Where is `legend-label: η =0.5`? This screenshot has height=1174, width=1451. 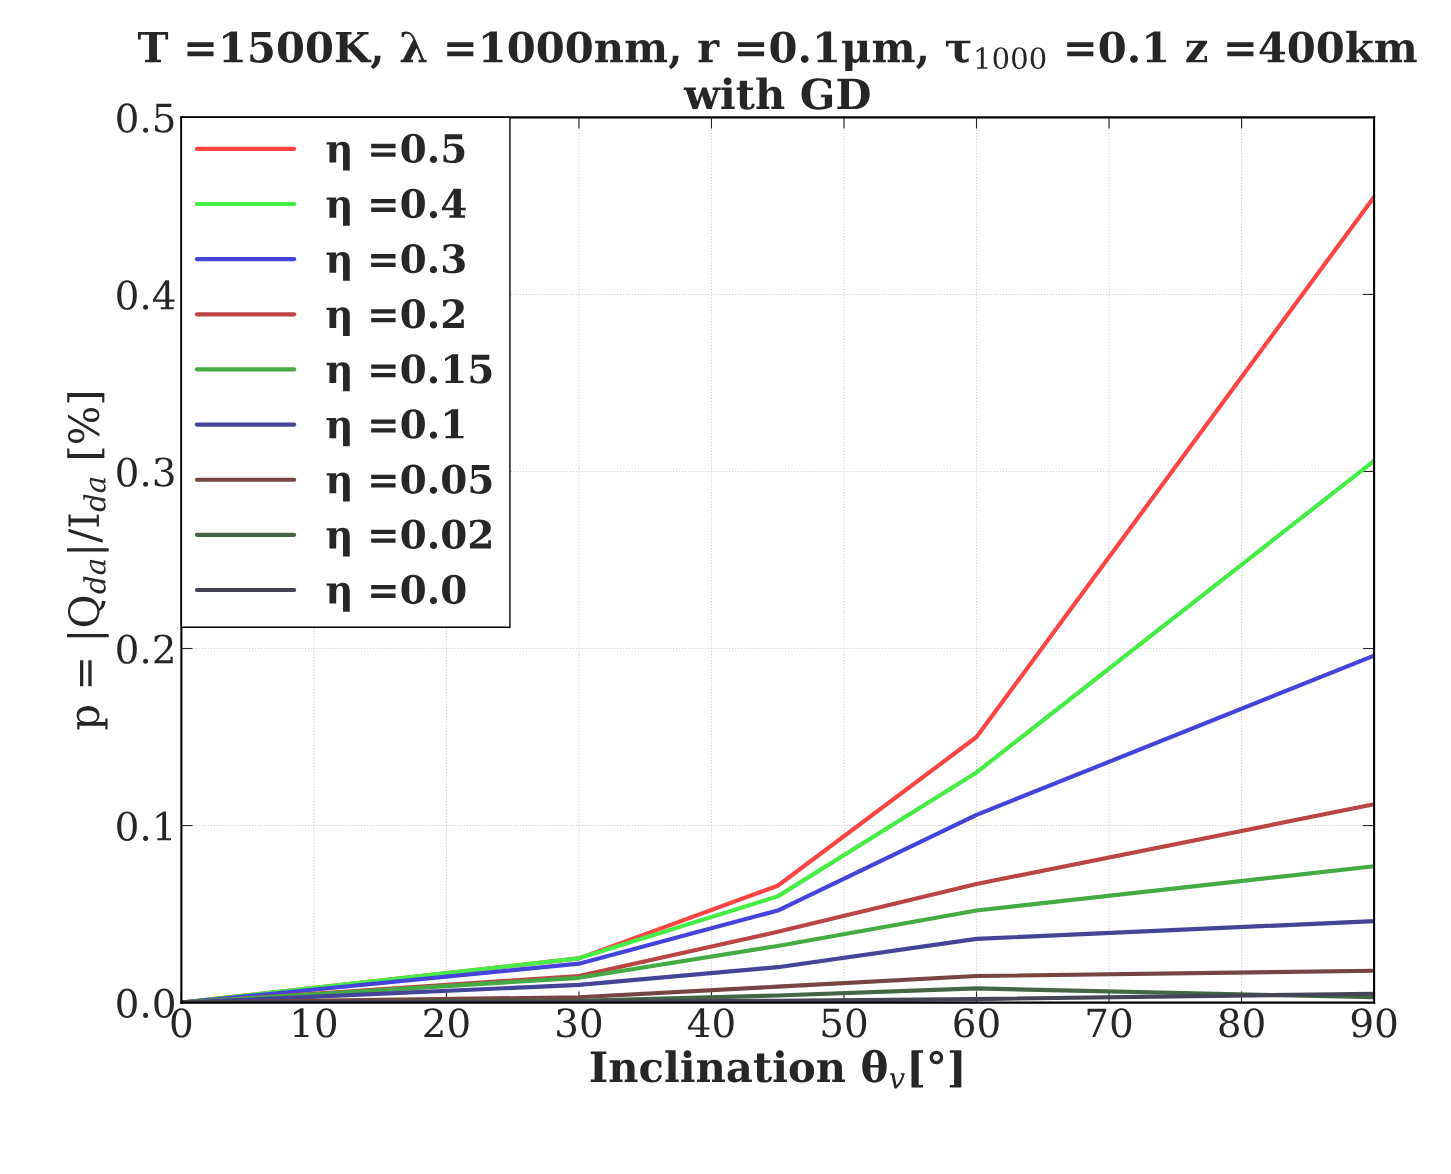 legend-label: η =0.5 is located at coordinates (395, 152).